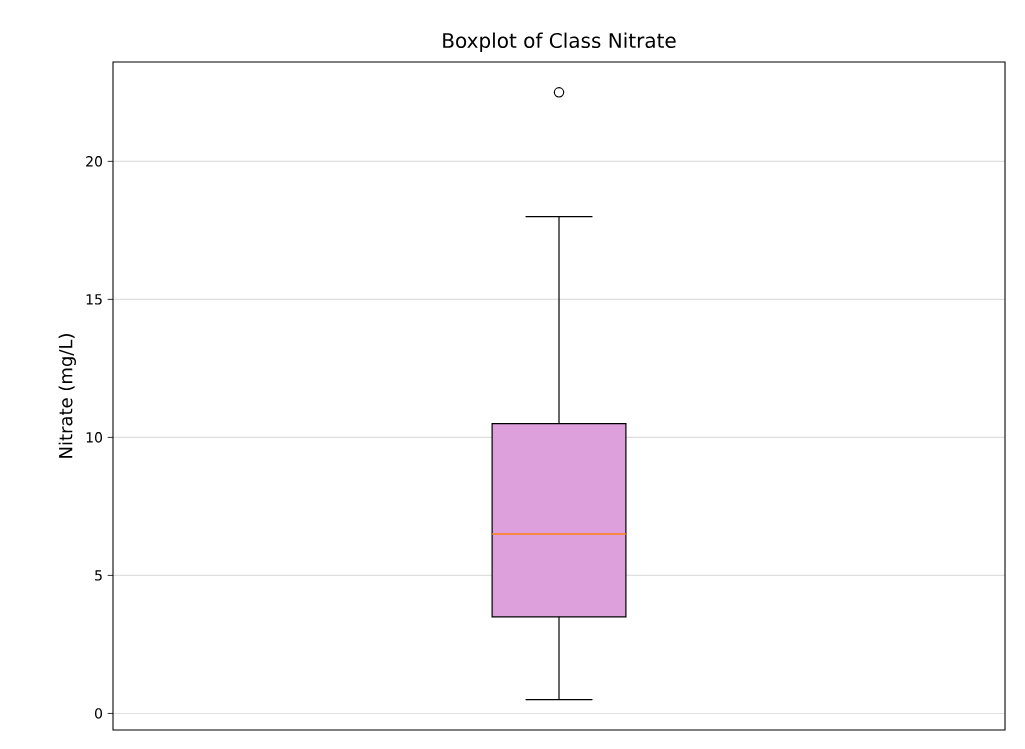 The width and height of the screenshot is (1025, 749). What do you see at coordinates (94, 299) in the screenshot?
I see `y-tick-label: 15` at bounding box center [94, 299].